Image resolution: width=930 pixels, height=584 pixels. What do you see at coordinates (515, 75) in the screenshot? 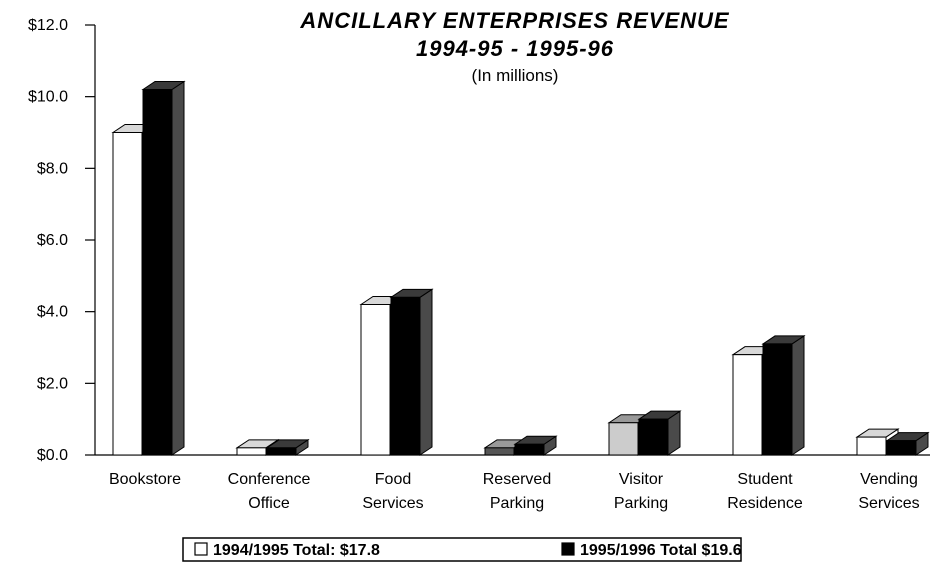
I see `chart-note: (In millions)` at bounding box center [515, 75].